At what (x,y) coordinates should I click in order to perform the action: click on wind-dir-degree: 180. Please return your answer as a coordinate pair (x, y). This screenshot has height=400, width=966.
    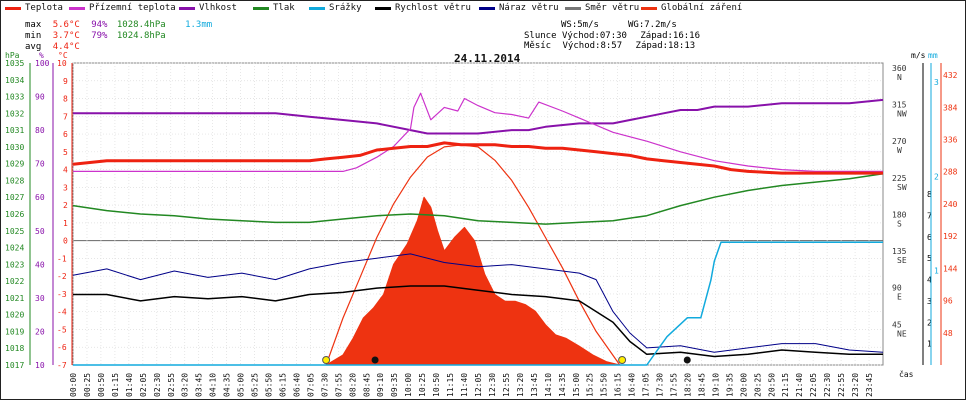
    Looking at the image, I should click on (899, 214).